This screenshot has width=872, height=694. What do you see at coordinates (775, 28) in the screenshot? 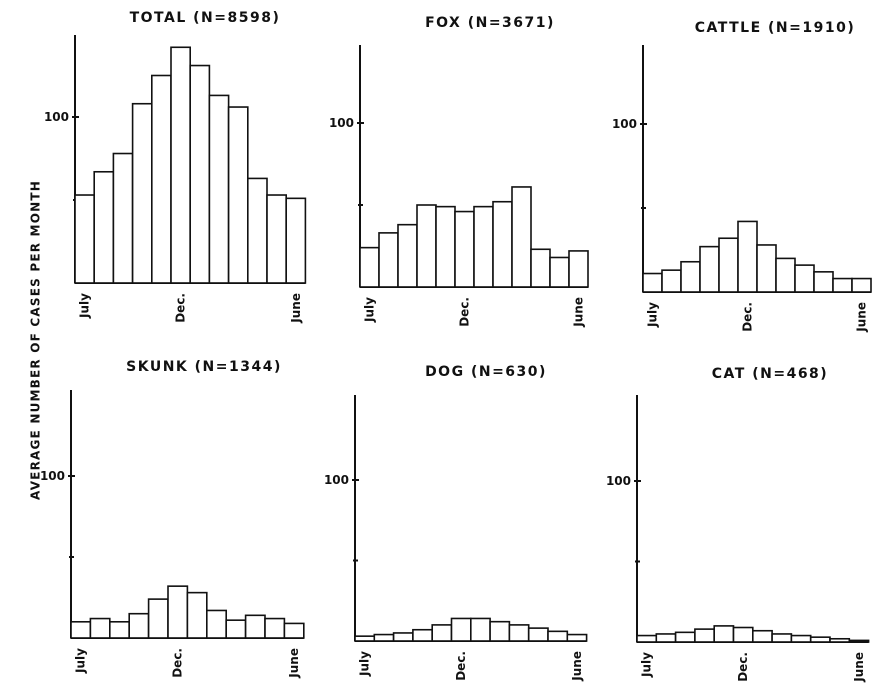
I see `chart-title: CATTLE (N=1910)` at bounding box center [775, 28].